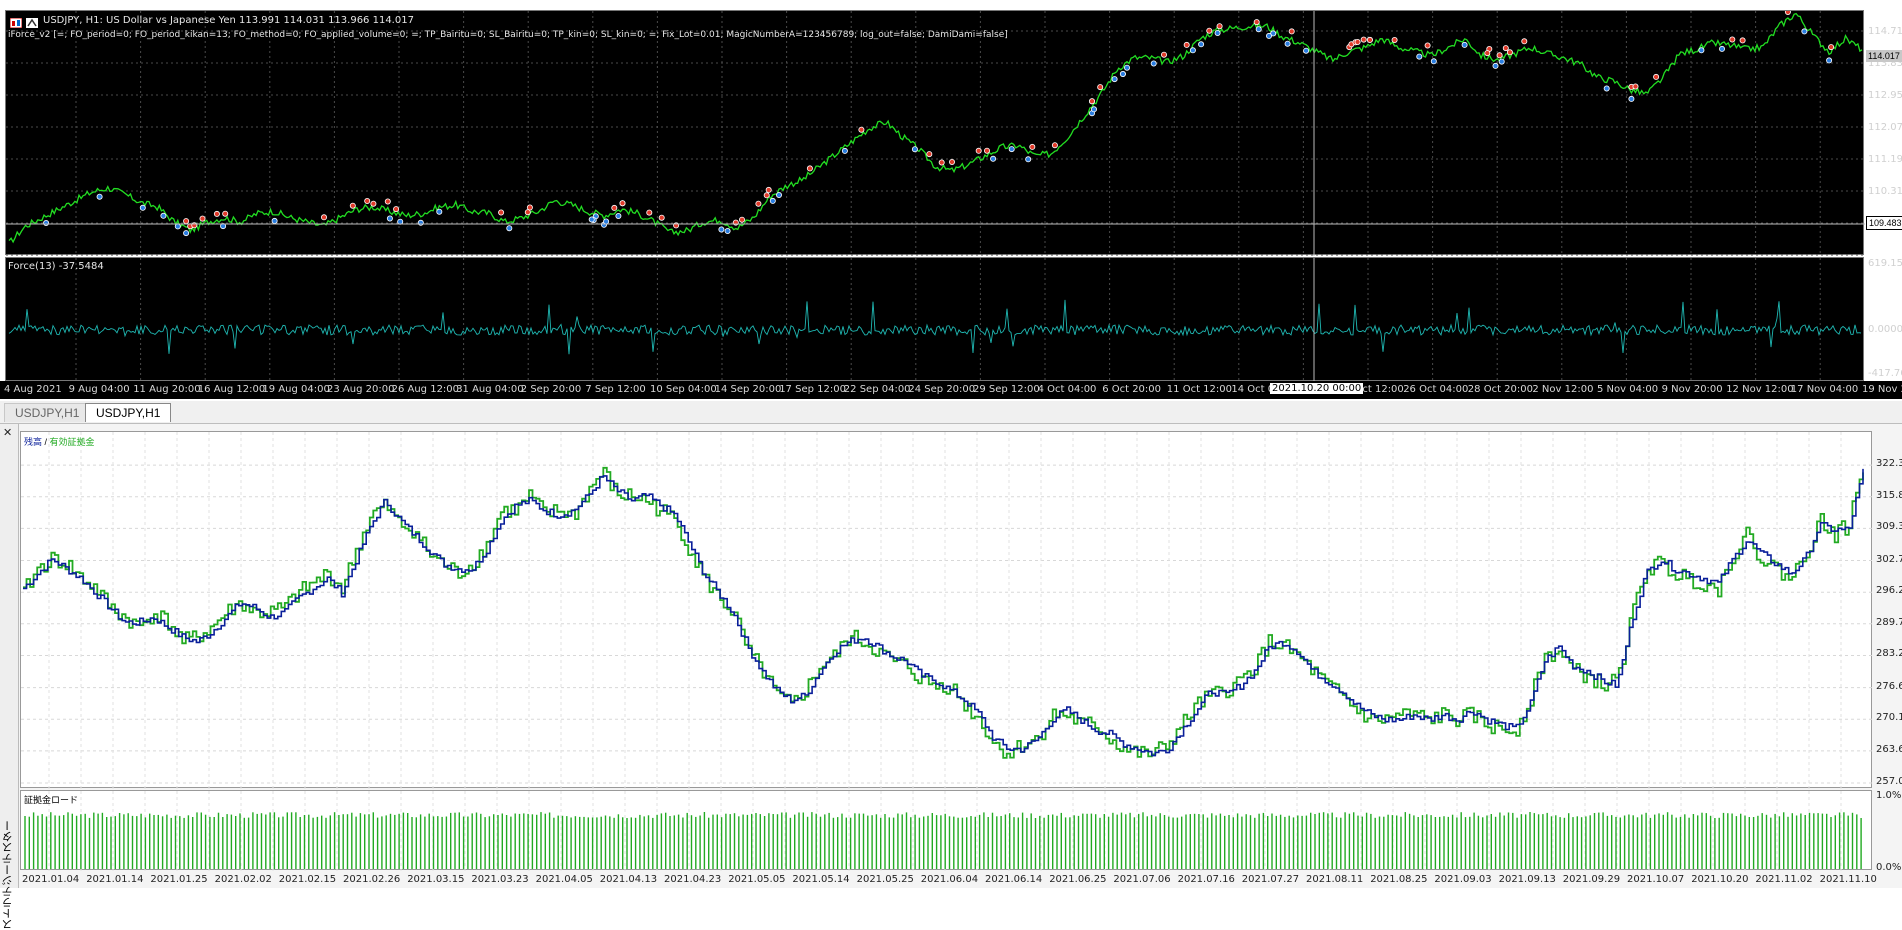  Describe the element at coordinates (1199, 389) in the screenshot. I see `time-axis-label: 11 Oct 12:00` at that location.